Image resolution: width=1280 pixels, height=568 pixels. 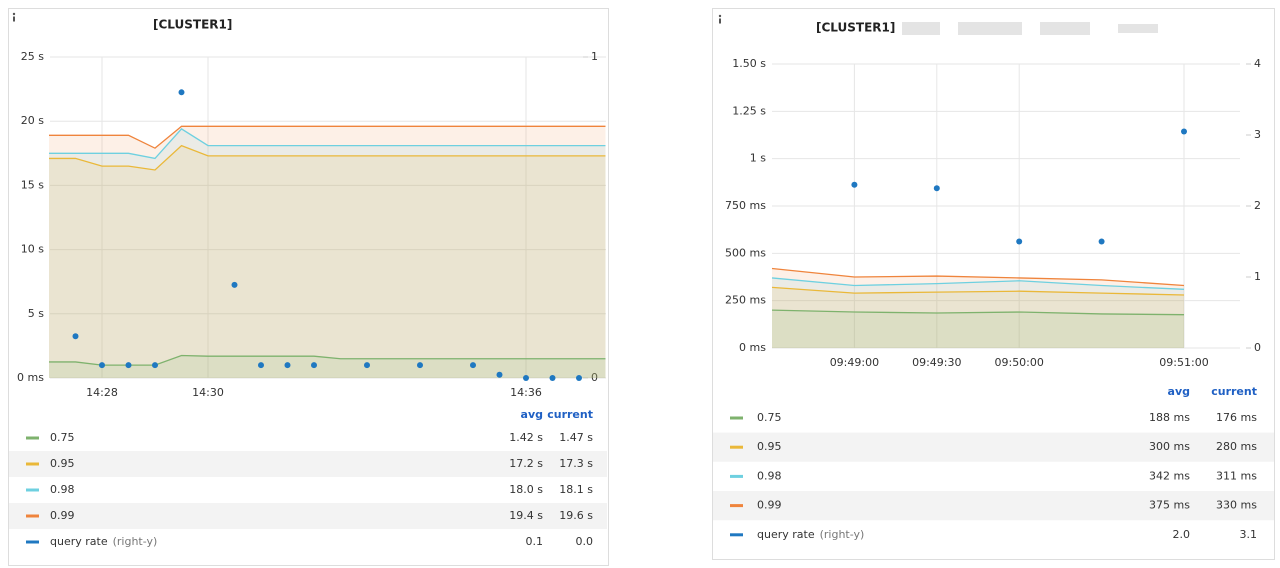 What do you see at coordinates (526, 489) in the screenshot?
I see `legend-avg: 18.0 s` at bounding box center [526, 489].